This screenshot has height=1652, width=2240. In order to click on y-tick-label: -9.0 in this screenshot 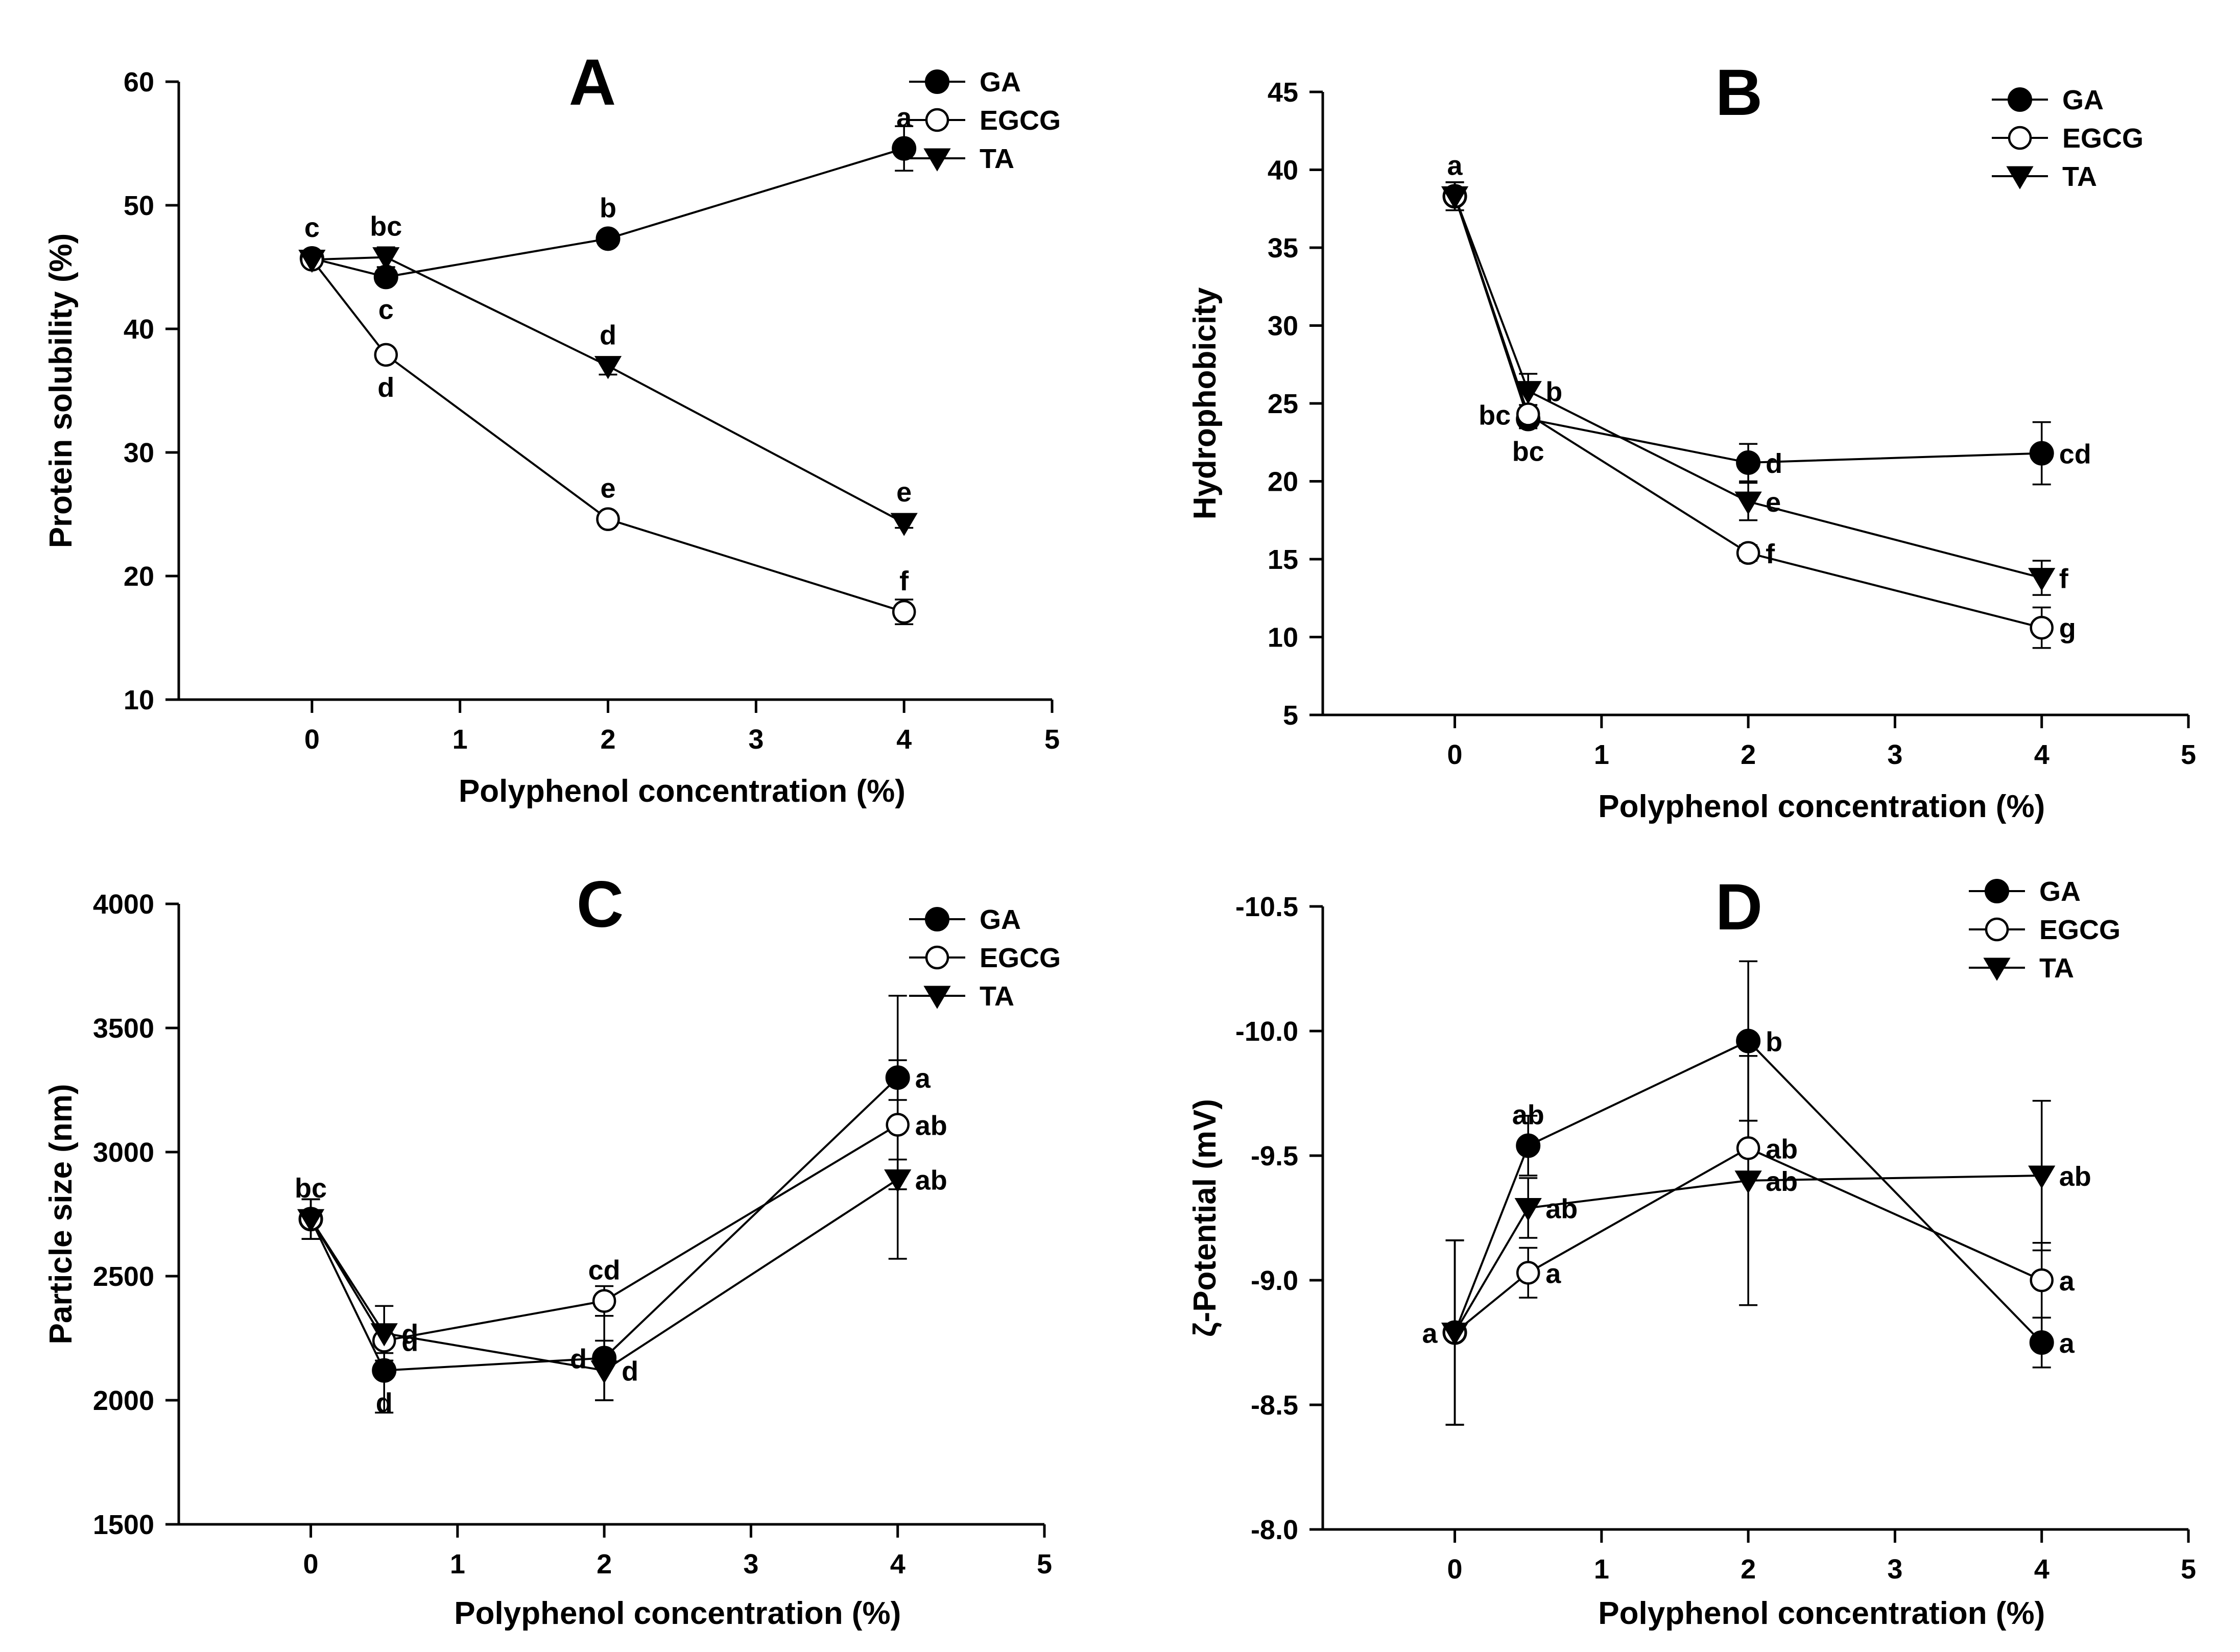, I will do `click(1274, 1280)`.